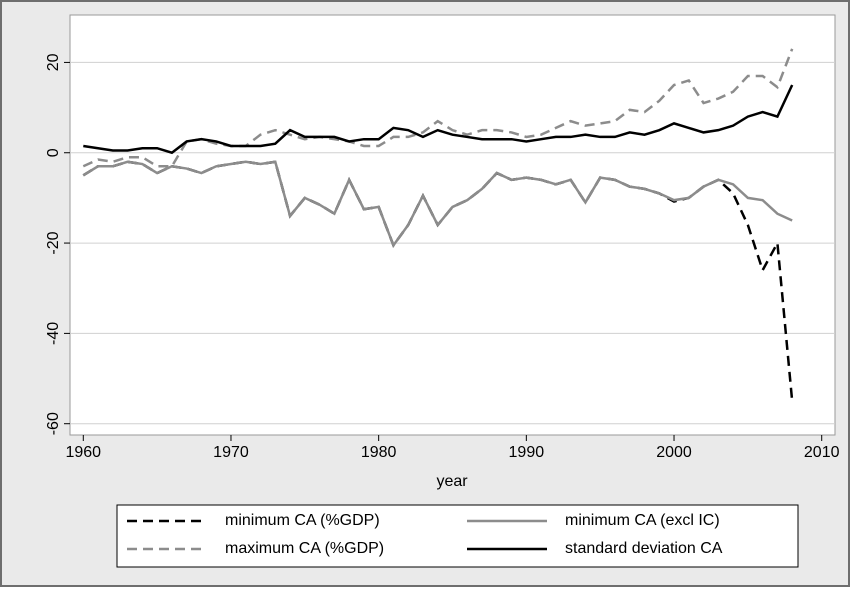 The height and width of the screenshot is (592, 850). I want to click on legend, so click(457, 536).